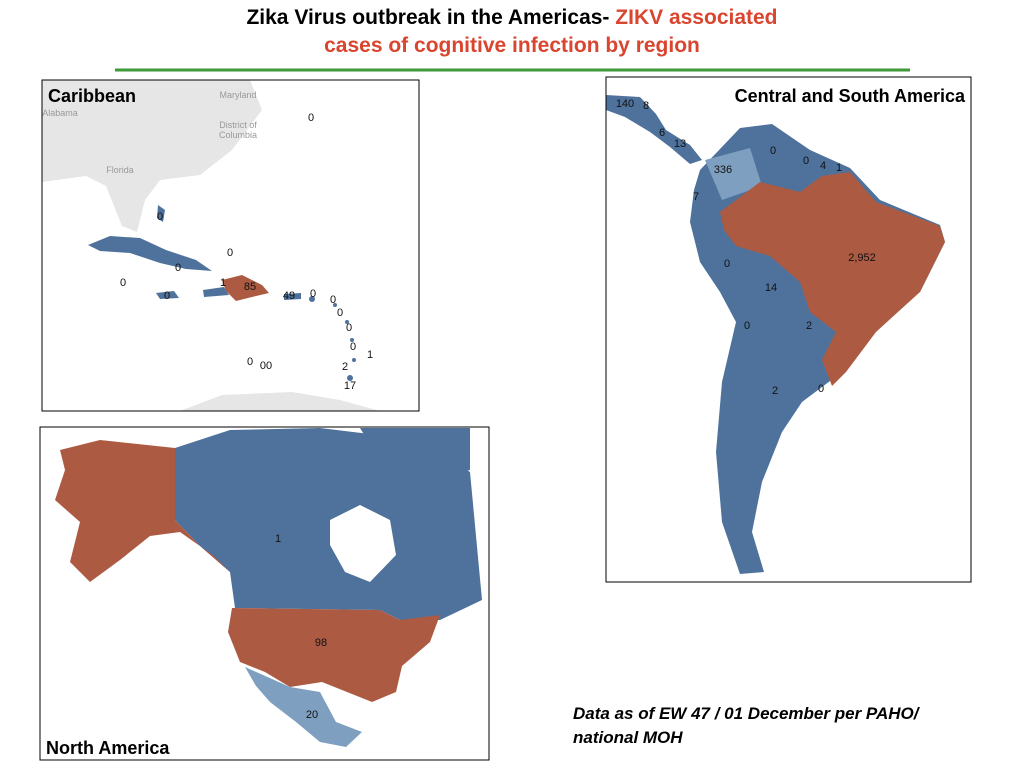 This screenshot has height=768, width=1024. I want to click on case-label: 20, so click(312, 715).